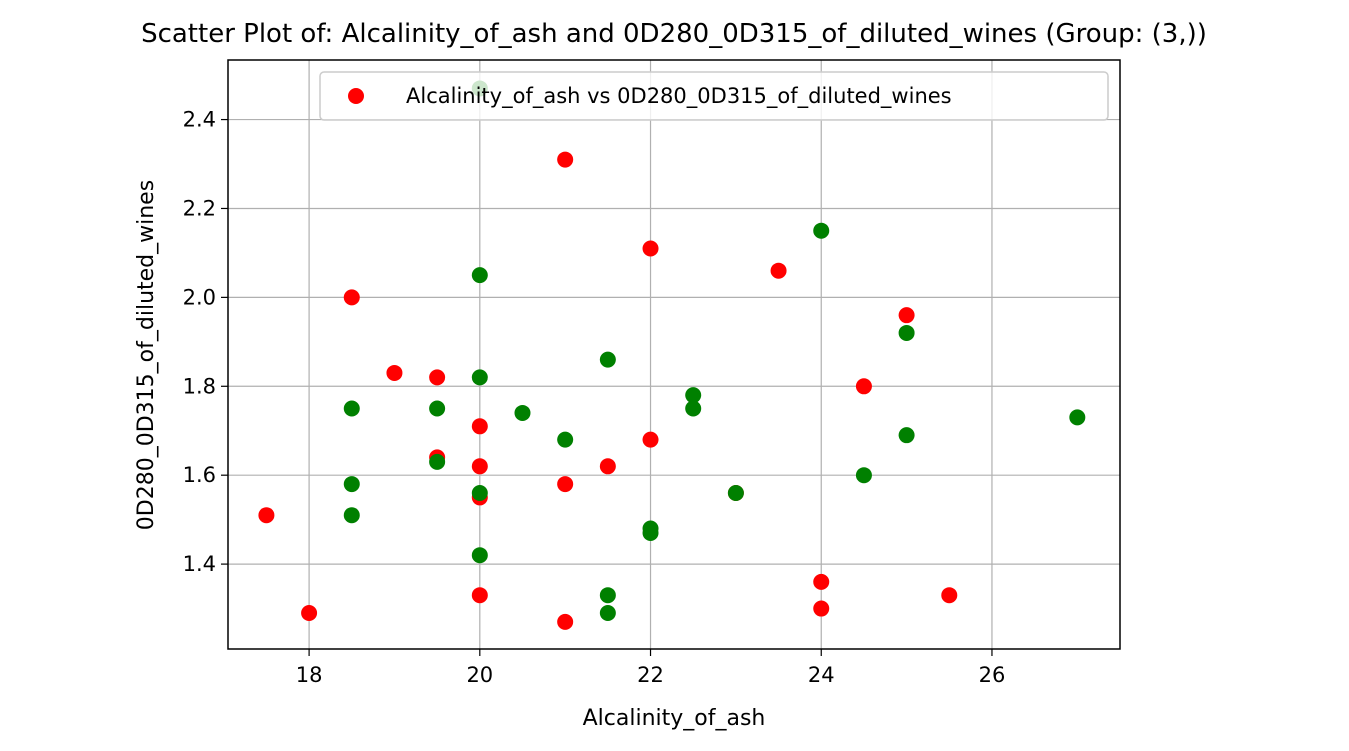  I want to click on x-tick-label: 20, so click(479, 675).